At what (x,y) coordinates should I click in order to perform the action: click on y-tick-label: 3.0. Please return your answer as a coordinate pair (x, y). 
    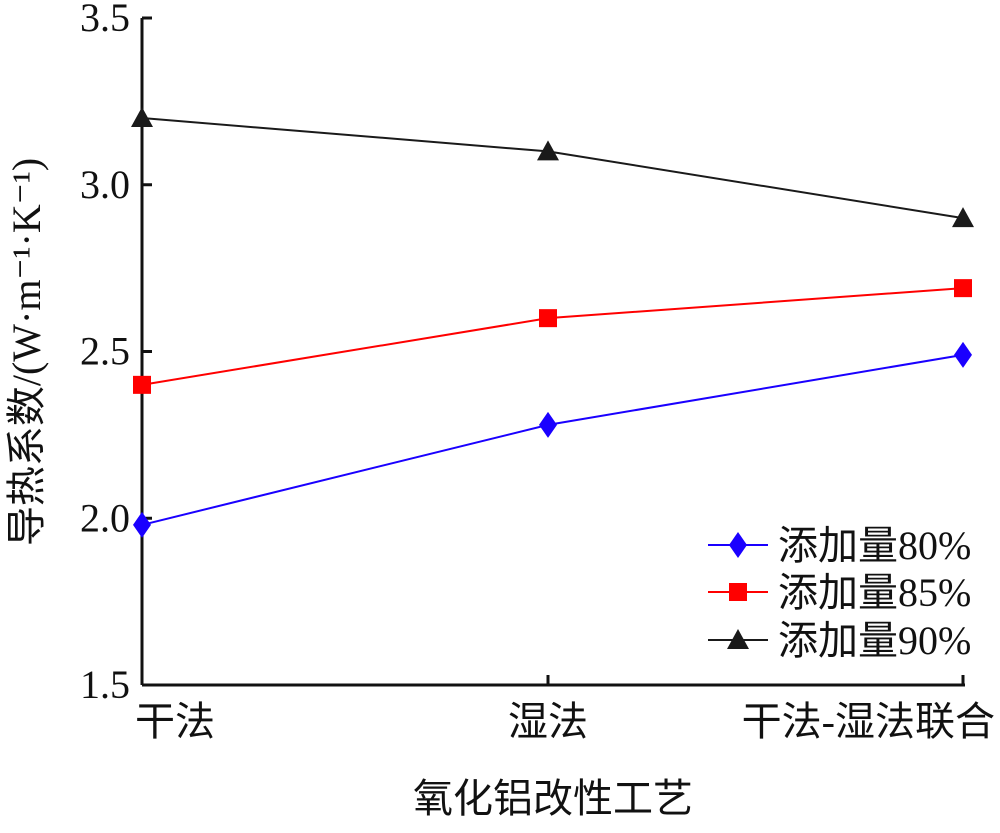
    Looking at the image, I should click on (105, 184).